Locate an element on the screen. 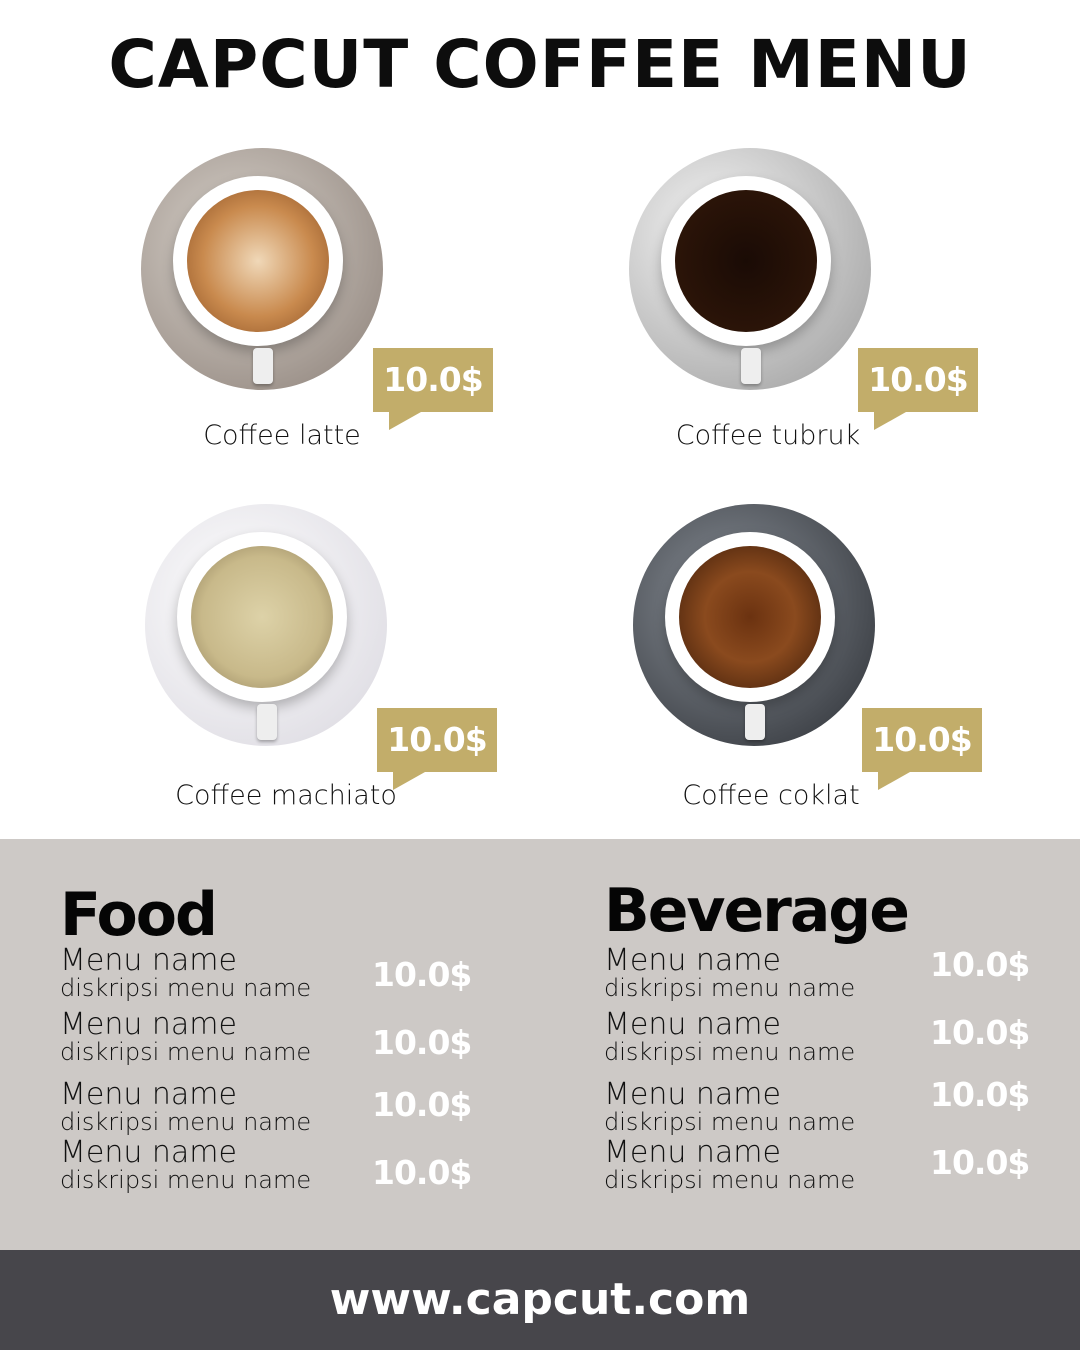 This screenshot has width=1080, height=1350. footer-website-link: www.capcut.com is located at coordinates (540, 1300).